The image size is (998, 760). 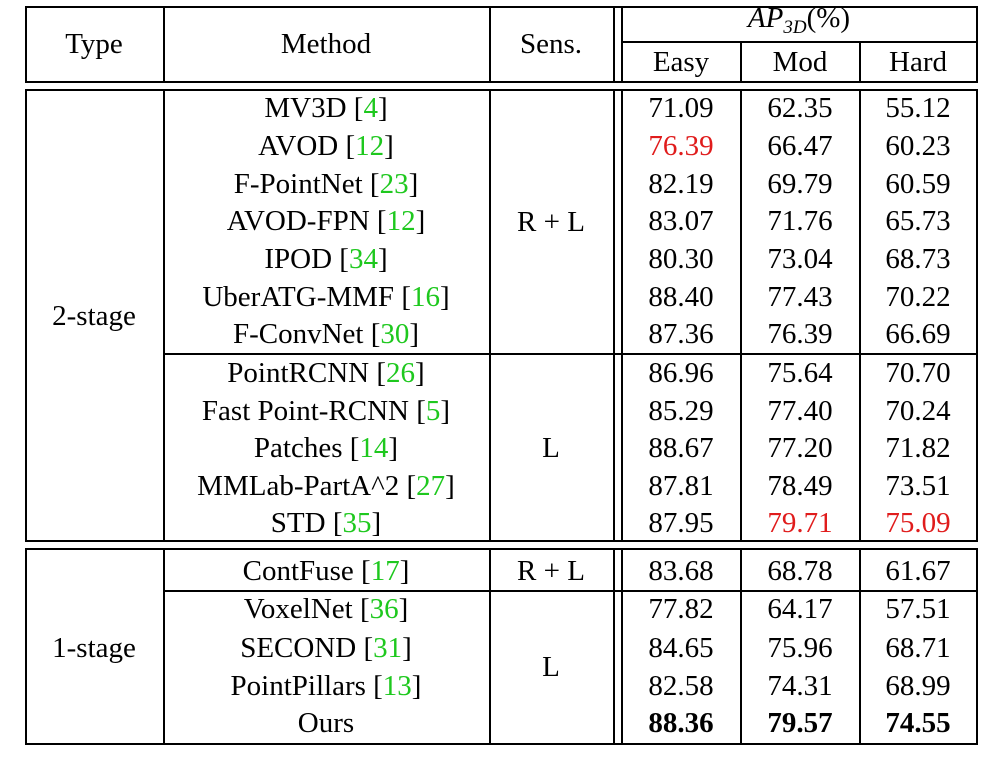 I want to click on citation-link: 27, so click(x=431, y=486).